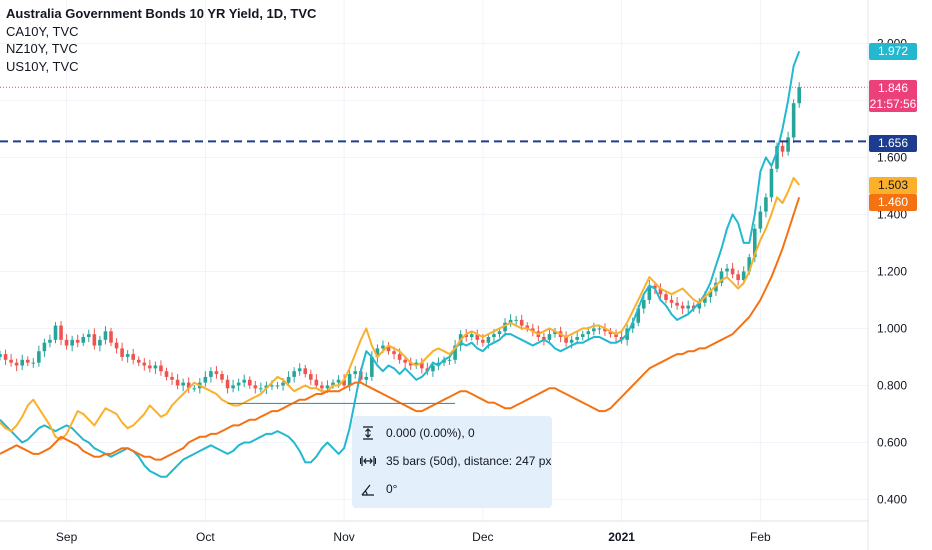  I want to click on measure-bars-text: 35 bars (50d), distance: 247 px, so click(469, 461).